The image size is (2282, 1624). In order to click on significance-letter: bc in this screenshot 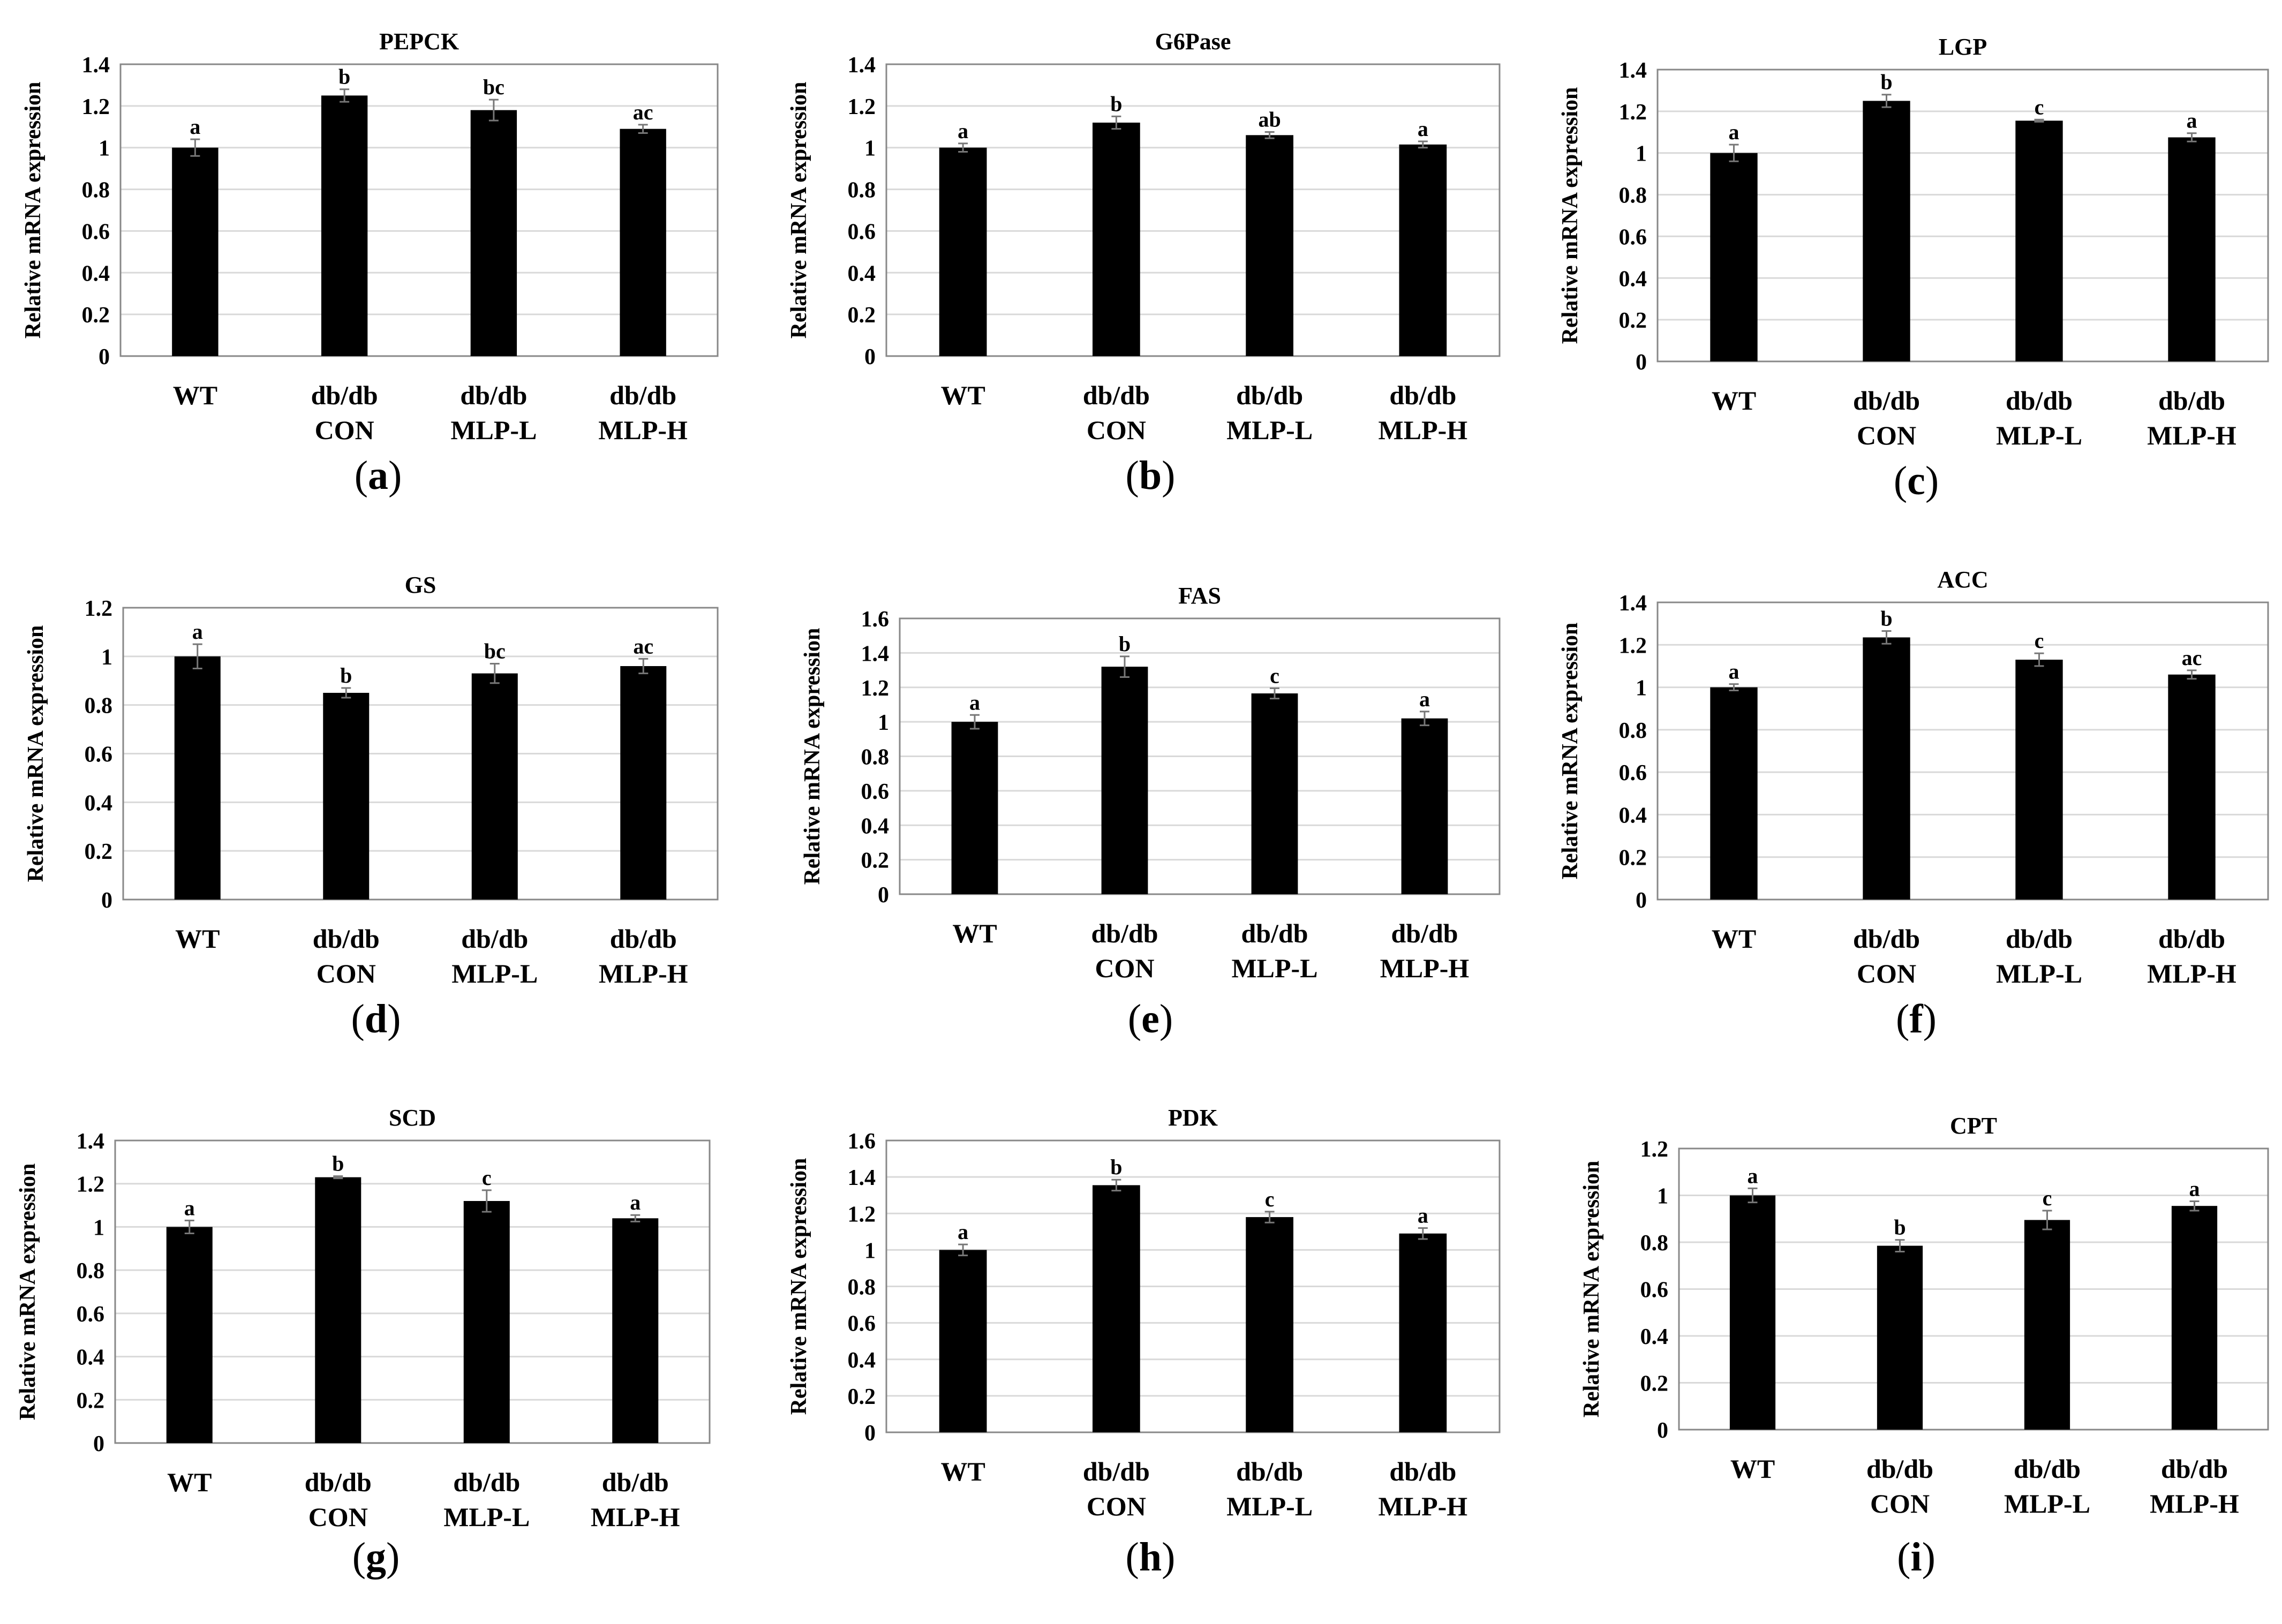, I will do `click(495, 651)`.